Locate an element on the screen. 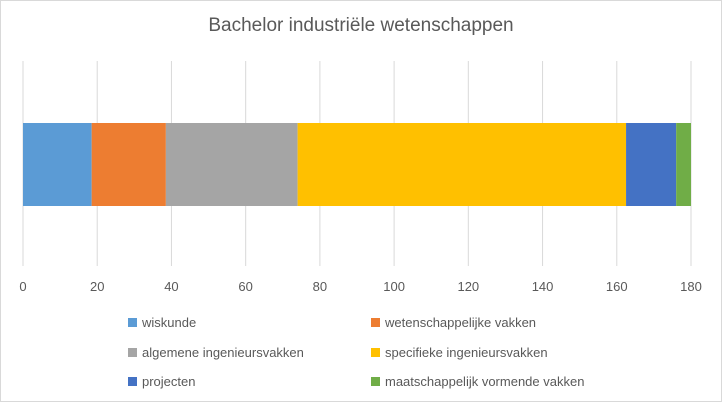  x-tick-label: 40 is located at coordinates (171, 286).